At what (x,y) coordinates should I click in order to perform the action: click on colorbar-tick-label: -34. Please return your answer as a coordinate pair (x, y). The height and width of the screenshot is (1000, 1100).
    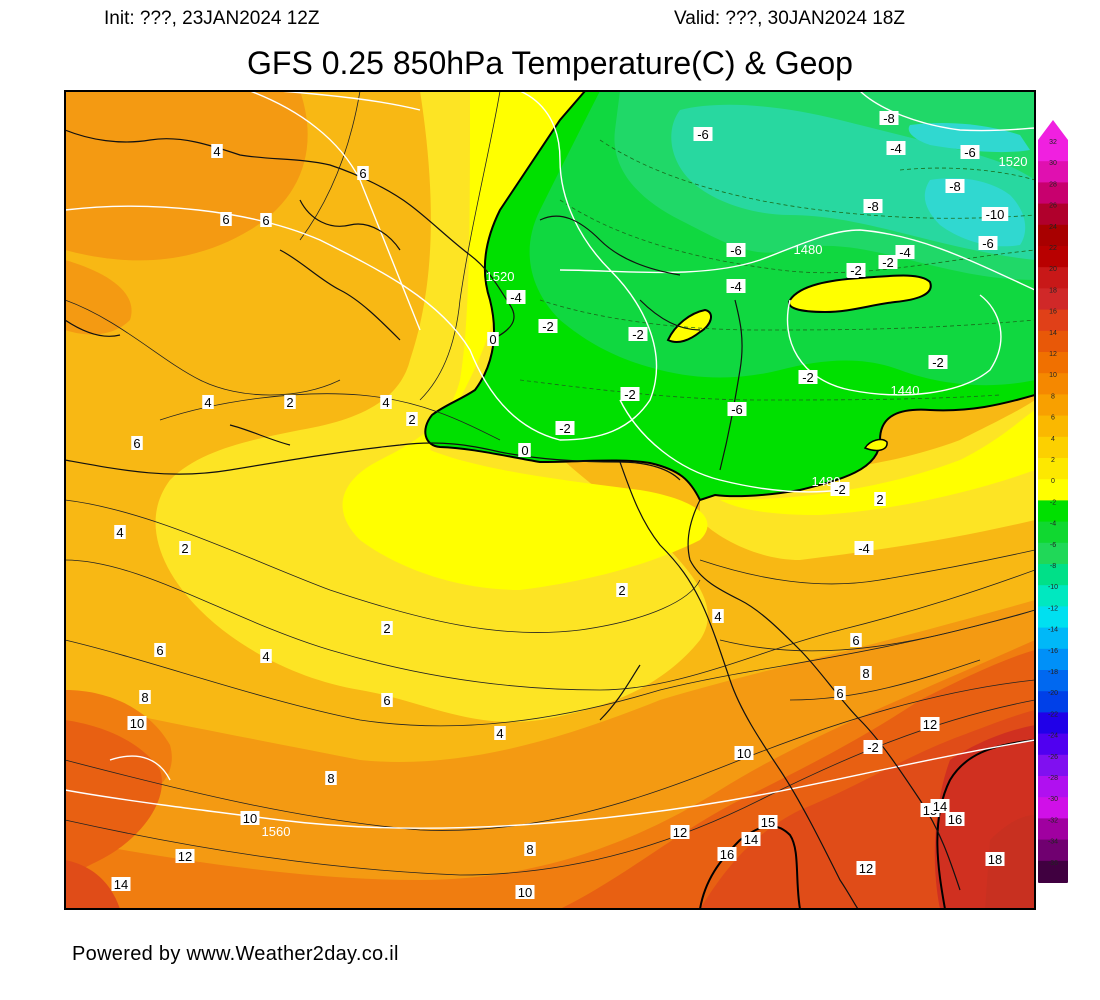
    Looking at the image, I should click on (1053, 842).